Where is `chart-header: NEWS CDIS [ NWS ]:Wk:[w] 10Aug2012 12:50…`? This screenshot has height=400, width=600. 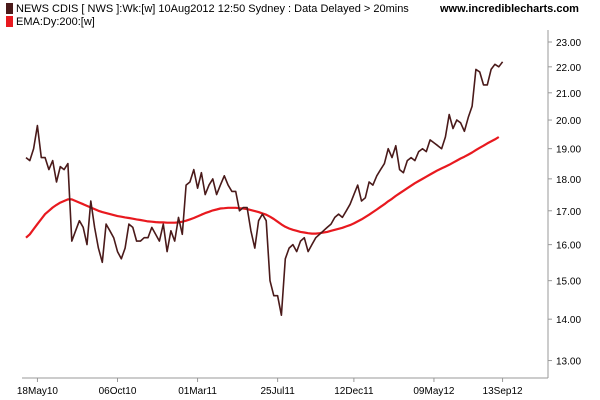 chart-header: NEWS CDIS [ NWS ]:Wk:[w] 10Aug2012 12:50… is located at coordinates (292, 15).